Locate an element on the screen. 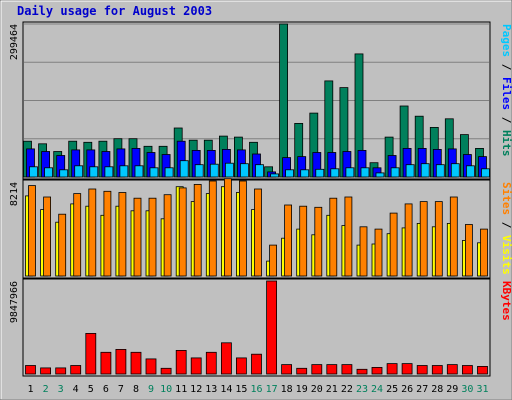  x-tick-label: 25 is located at coordinates (392, 389).